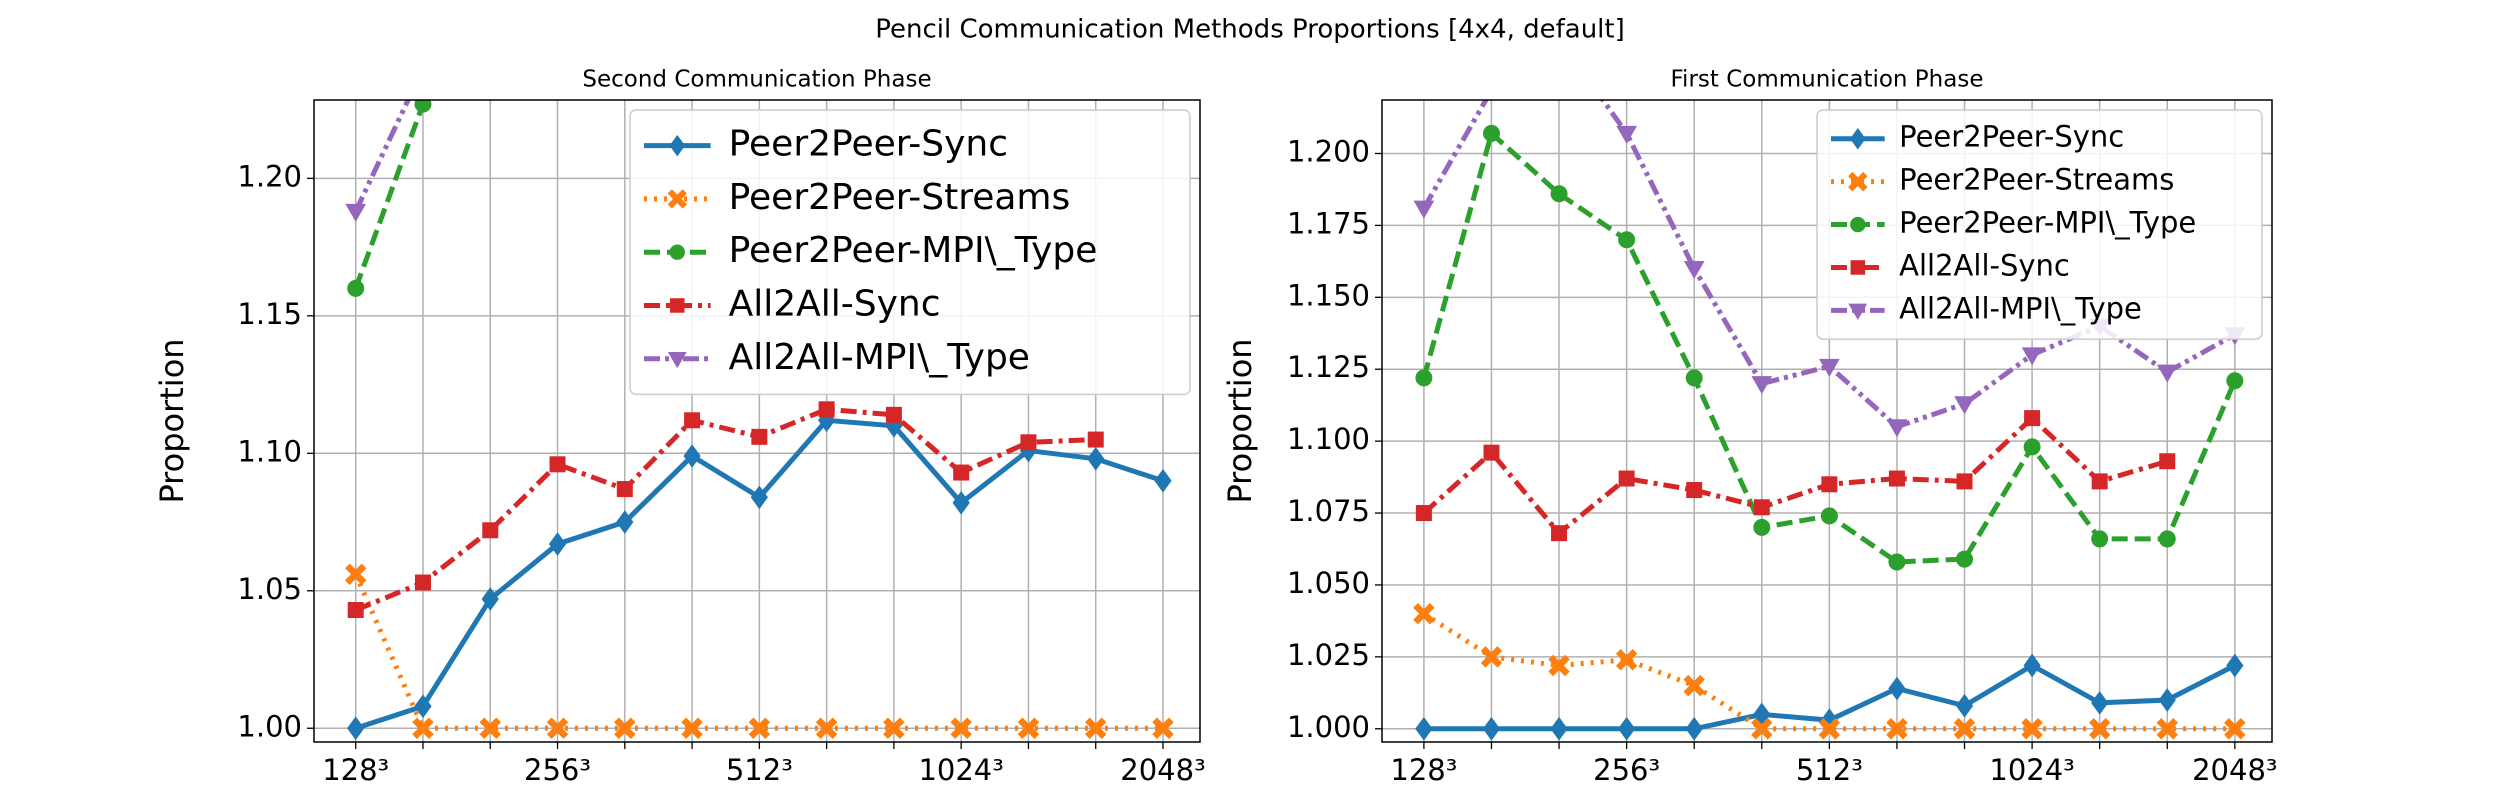  Describe the element at coordinates (756, 80) in the screenshot. I see `subplot-title: Second Communication Phase` at that location.